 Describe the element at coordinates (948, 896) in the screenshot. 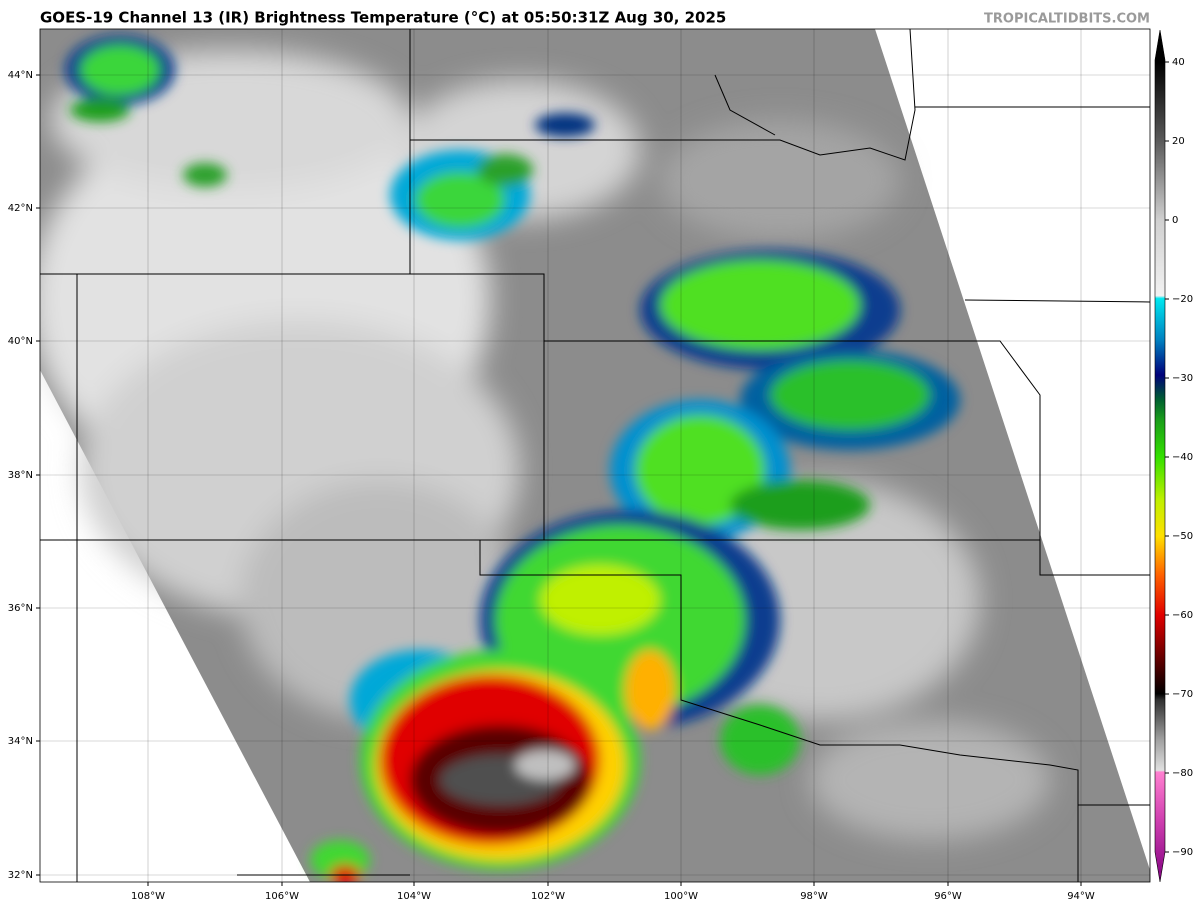

I see `longitude-label: 96°W` at that location.